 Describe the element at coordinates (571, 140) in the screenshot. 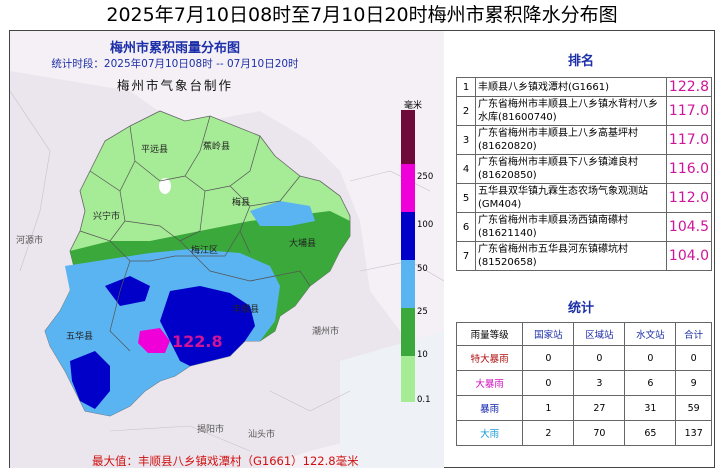

I see `station-name: 广东省梅州市丰顺县上八乡高基坪村(81620820)` at that location.